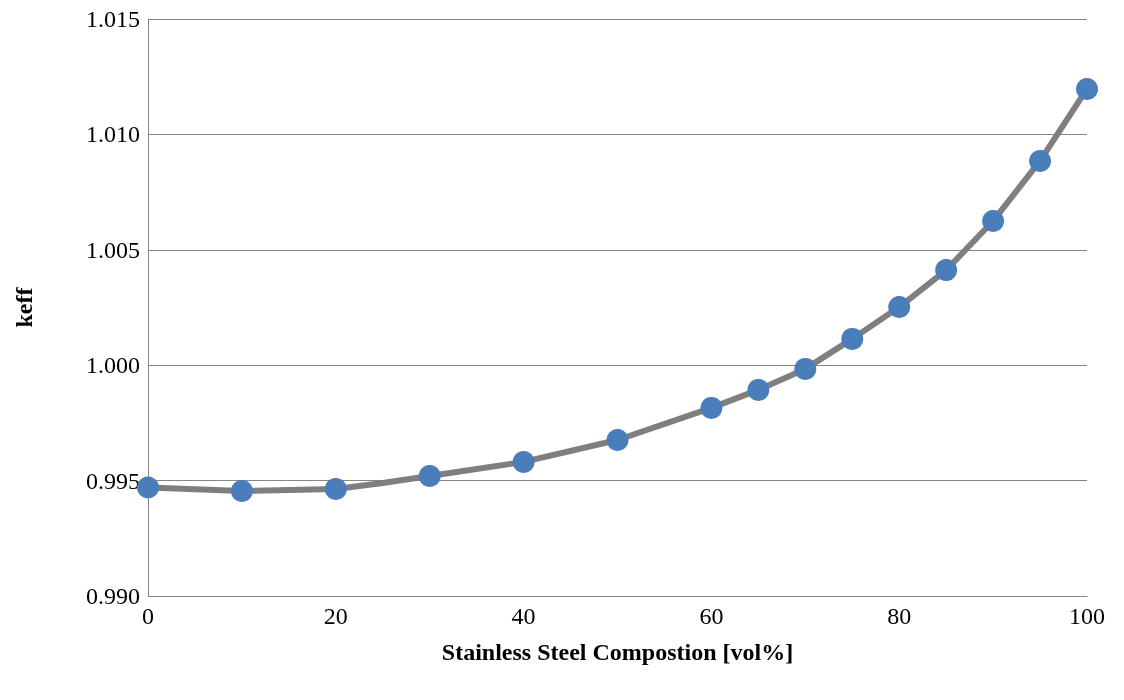 Image resolution: width=1124 pixels, height=700 pixels. Describe the element at coordinates (113, 19) in the screenshot. I see `y-tick-label: 1.015` at that location.